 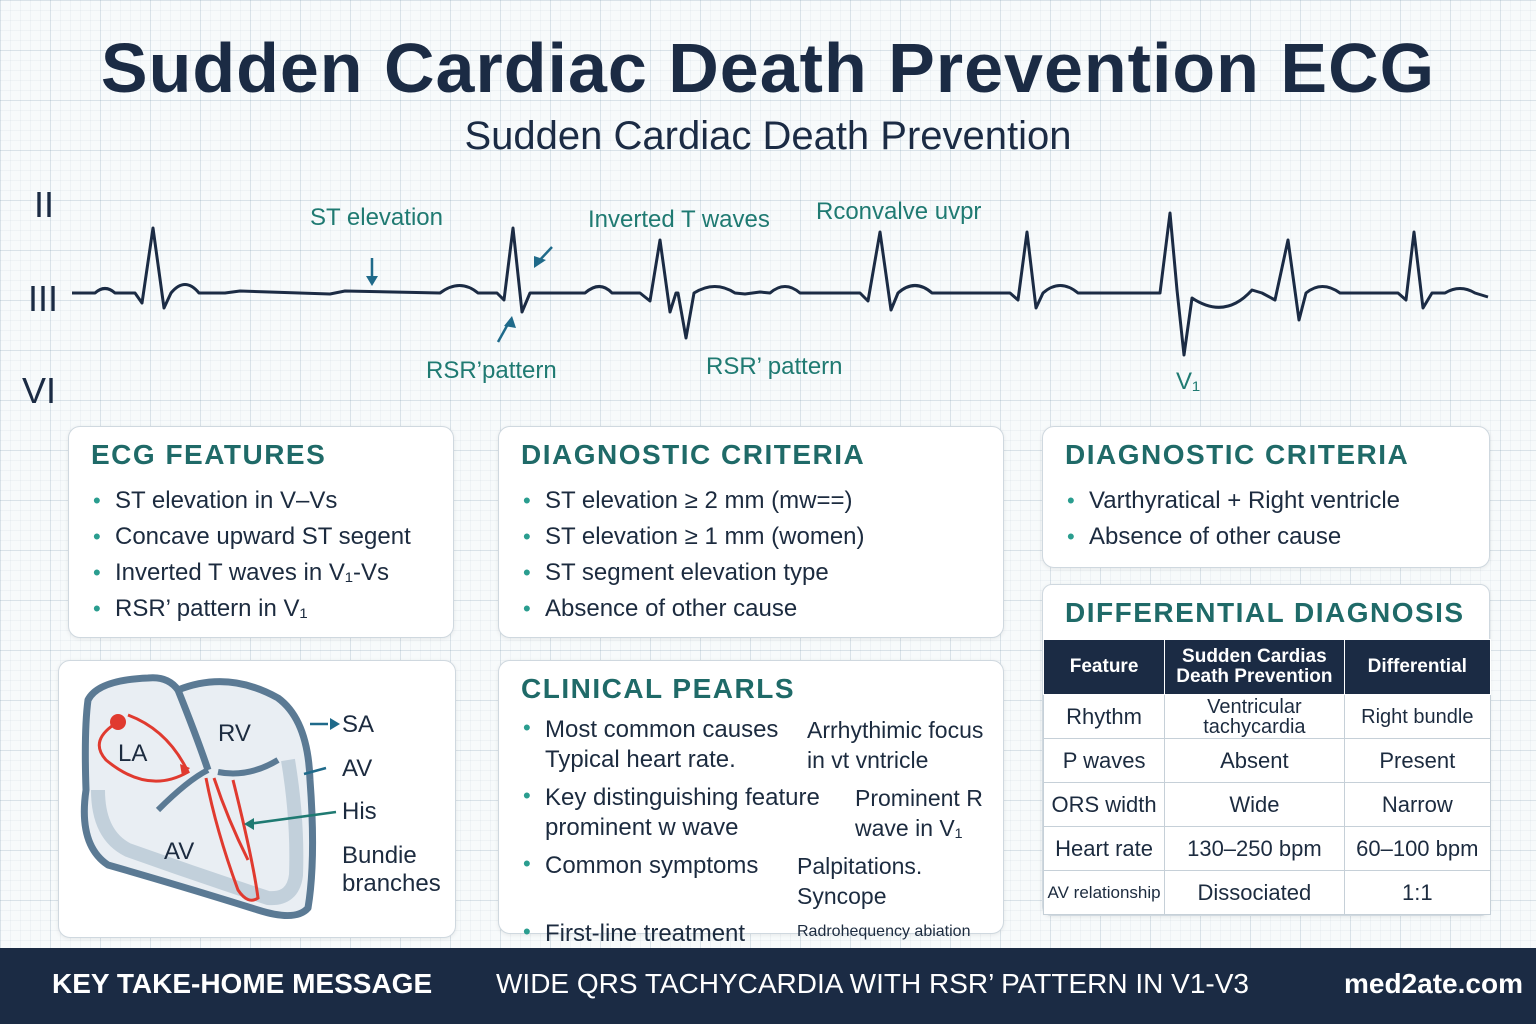 I want to click on table-cell: Wide, so click(x=1254, y=804).